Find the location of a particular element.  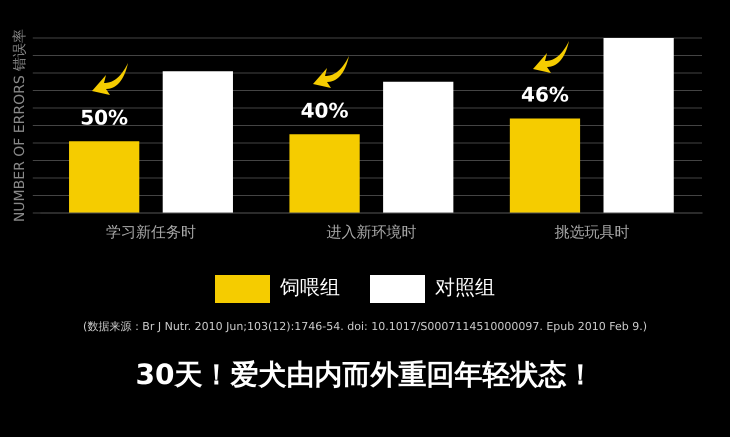

text: 30天！爱犬由内而外重回年轻状态！ is located at coordinates (365, 375).